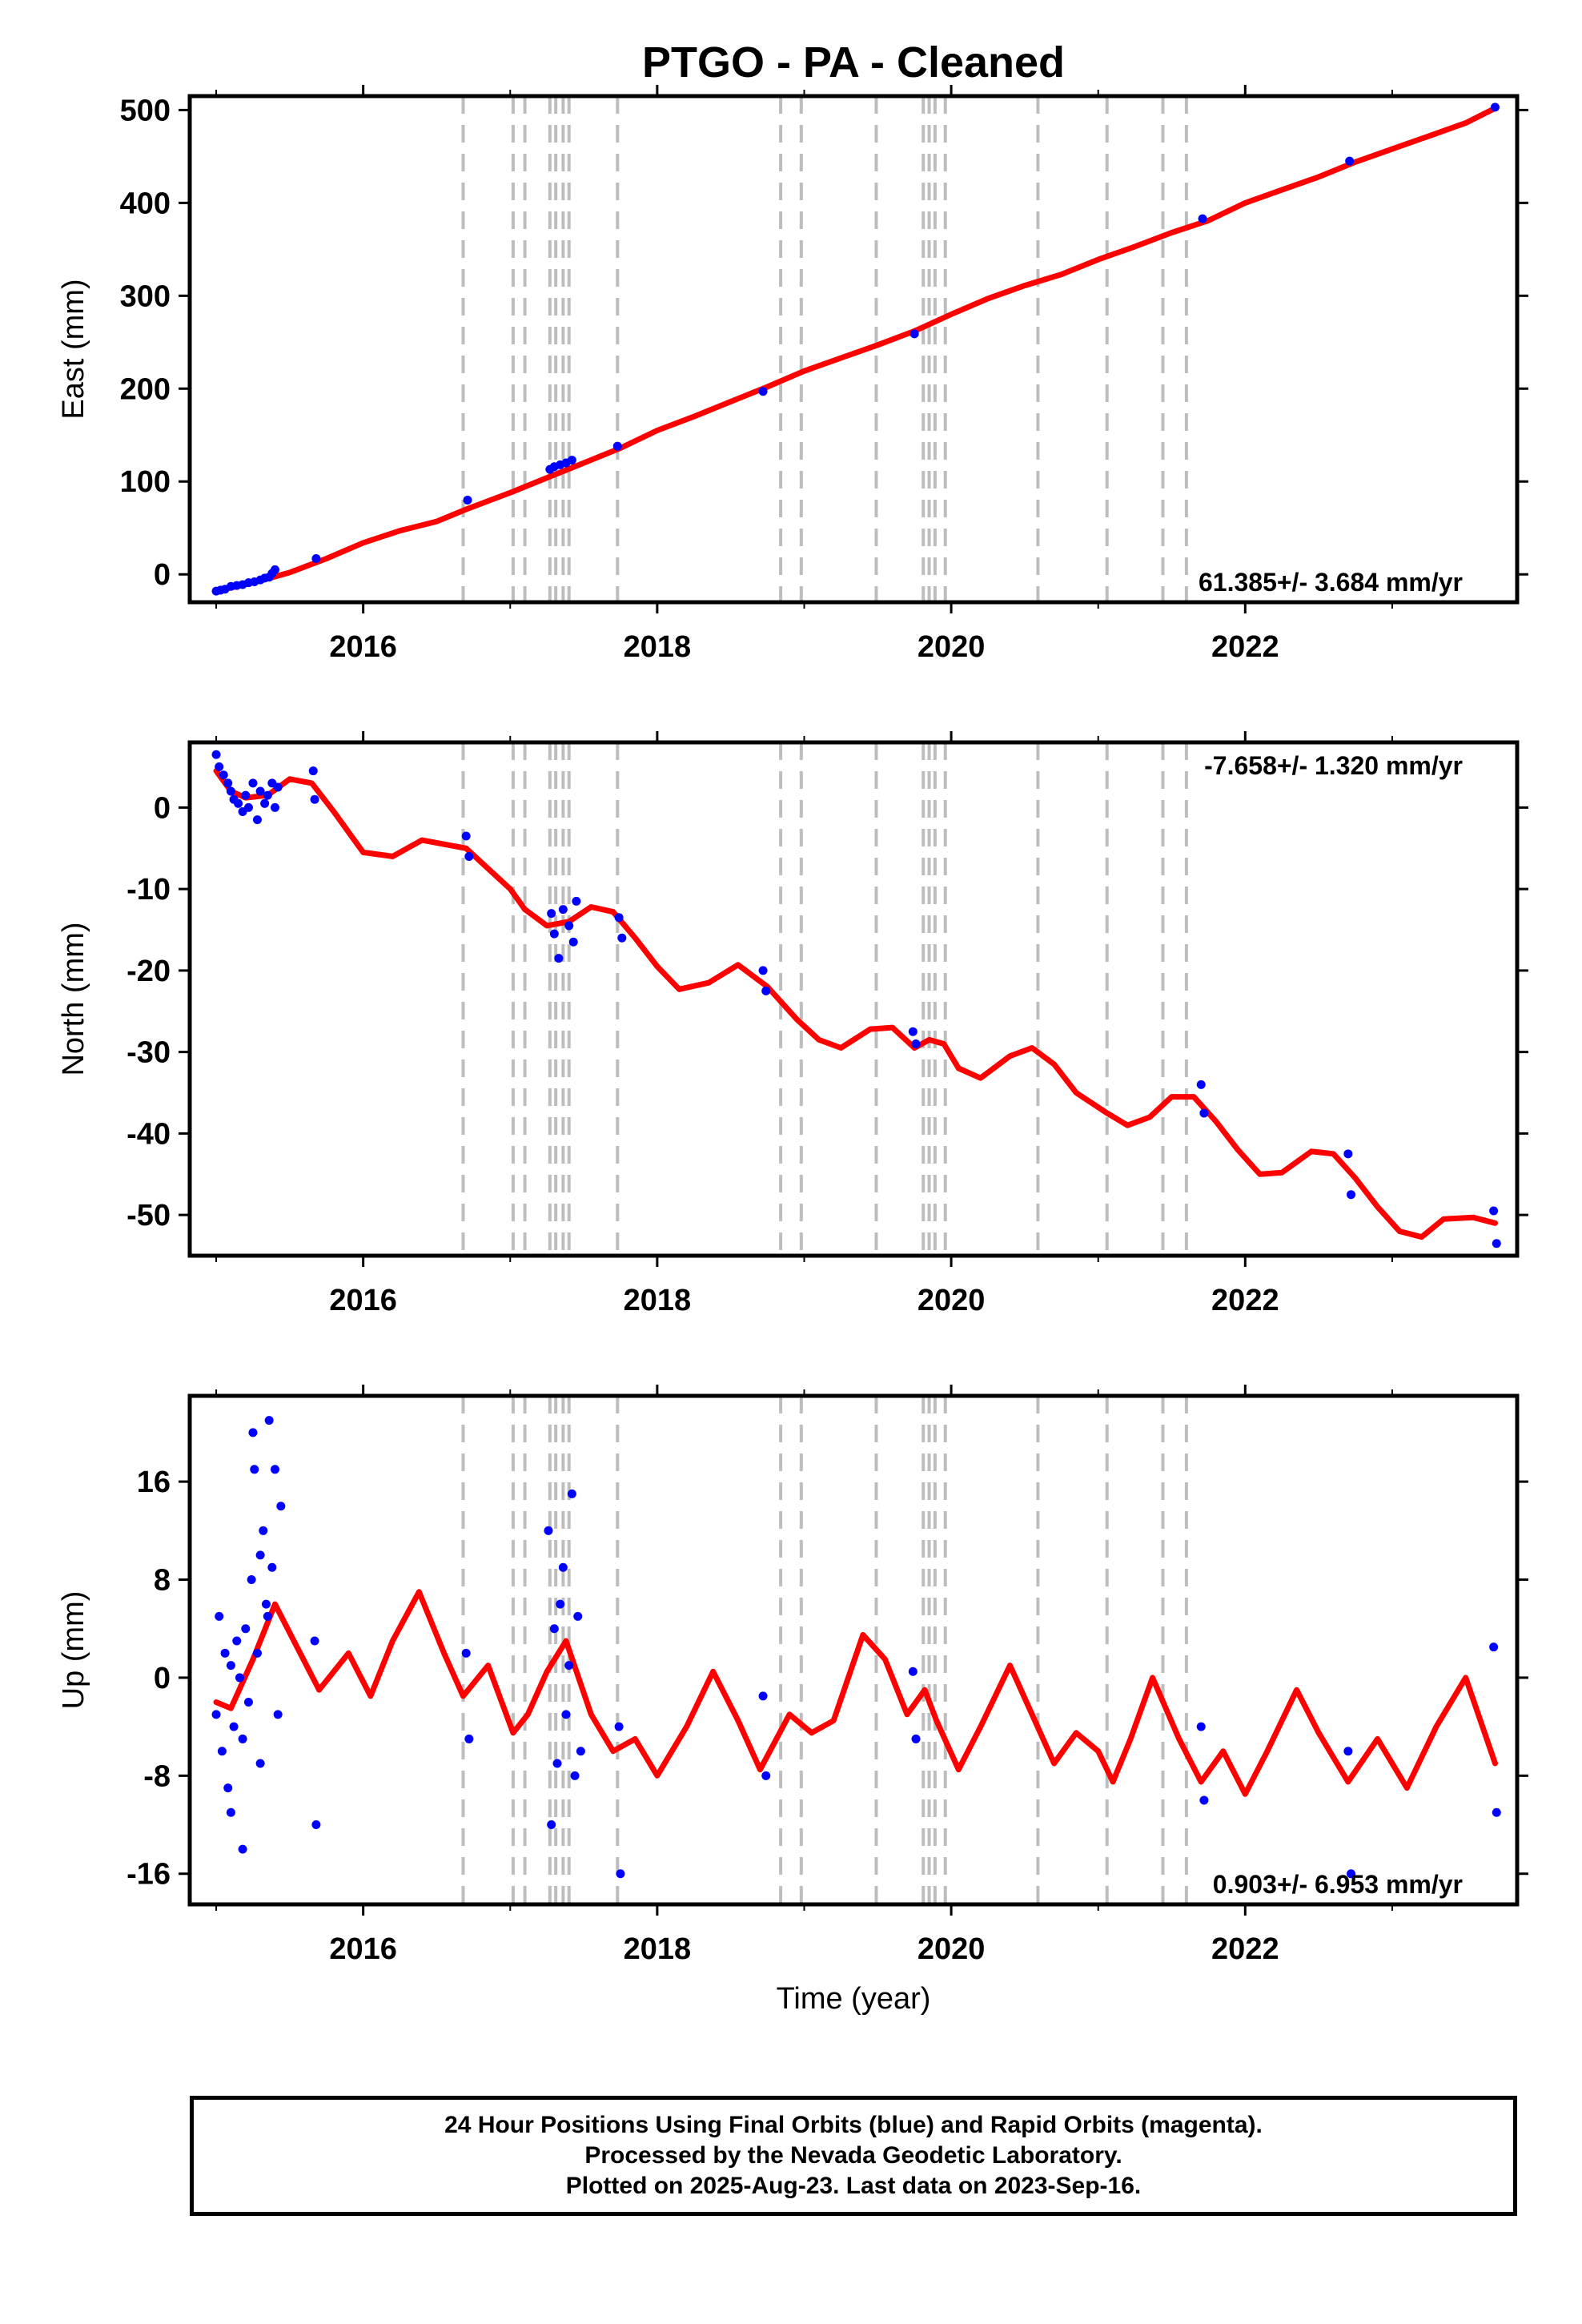 The width and height of the screenshot is (1582, 2324). Describe the element at coordinates (145, 482) in the screenshot. I see `y-tick-label: 100` at that location.